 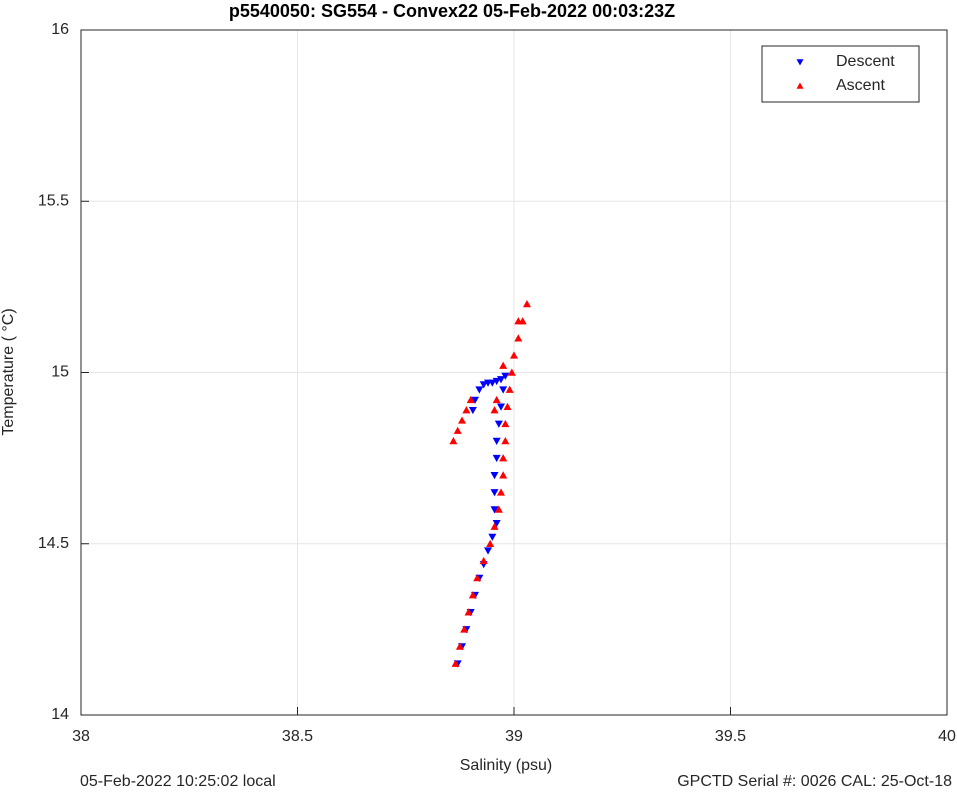 What do you see at coordinates (860, 85) in the screenshot?
I see `legend-label: Ascent` at bounding box center [860, 85].